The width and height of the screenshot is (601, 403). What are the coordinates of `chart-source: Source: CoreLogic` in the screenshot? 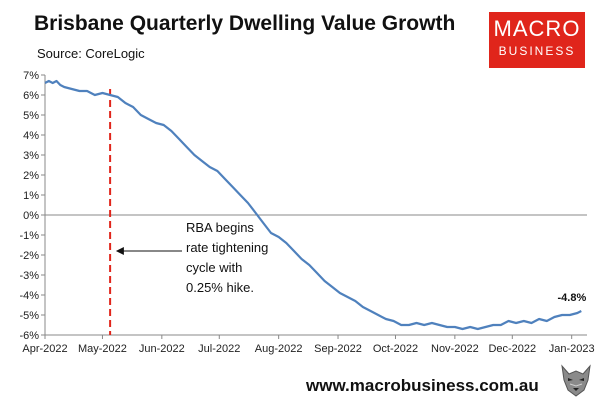 It's located at (91, 53).